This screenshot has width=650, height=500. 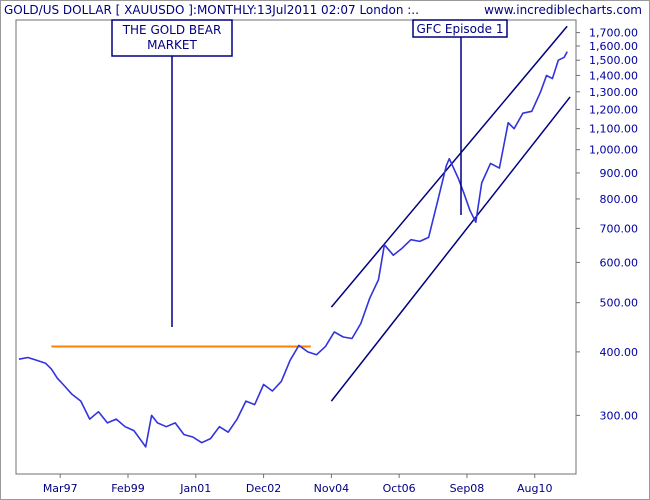 I want to click on site-link: www.incrediblecharts.com, so click(x=563, y=10).